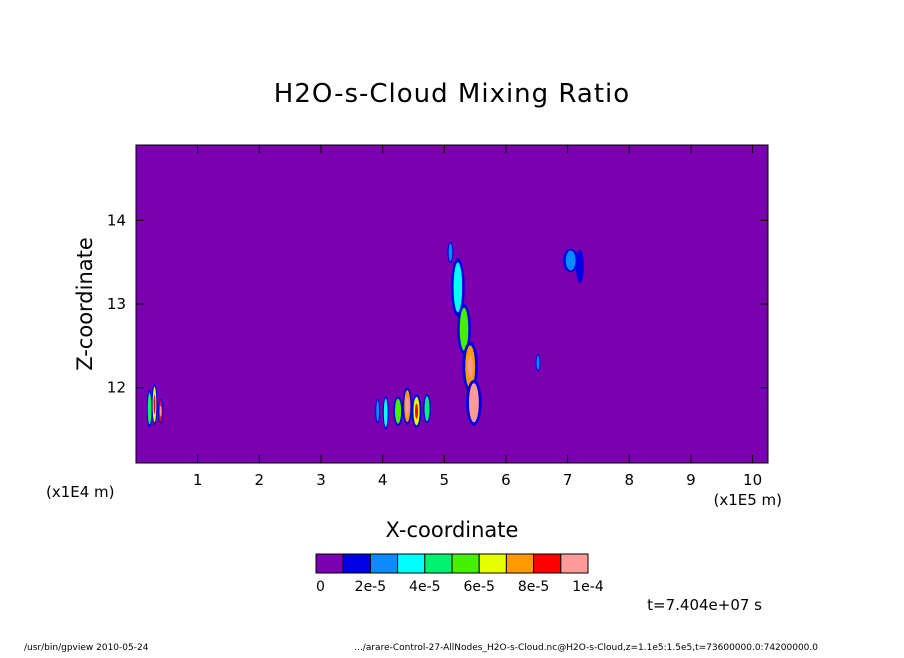  I want to click on colorbar-label-2: 4e-5, so click(424, 587).